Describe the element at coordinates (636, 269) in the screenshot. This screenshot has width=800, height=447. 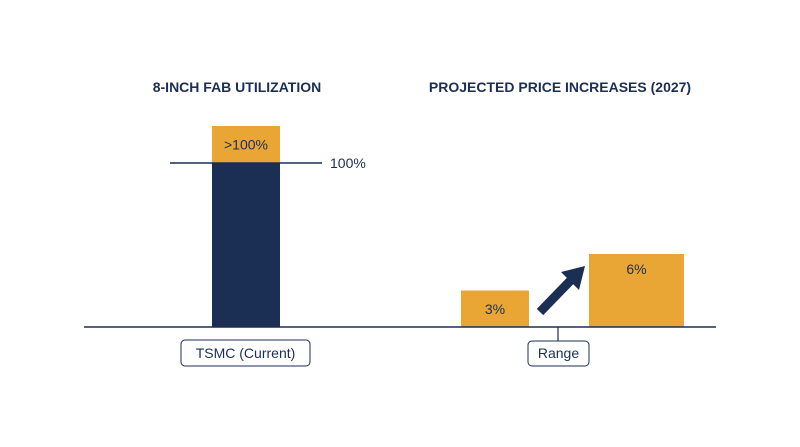
I see `data-label: 6%` at that location.